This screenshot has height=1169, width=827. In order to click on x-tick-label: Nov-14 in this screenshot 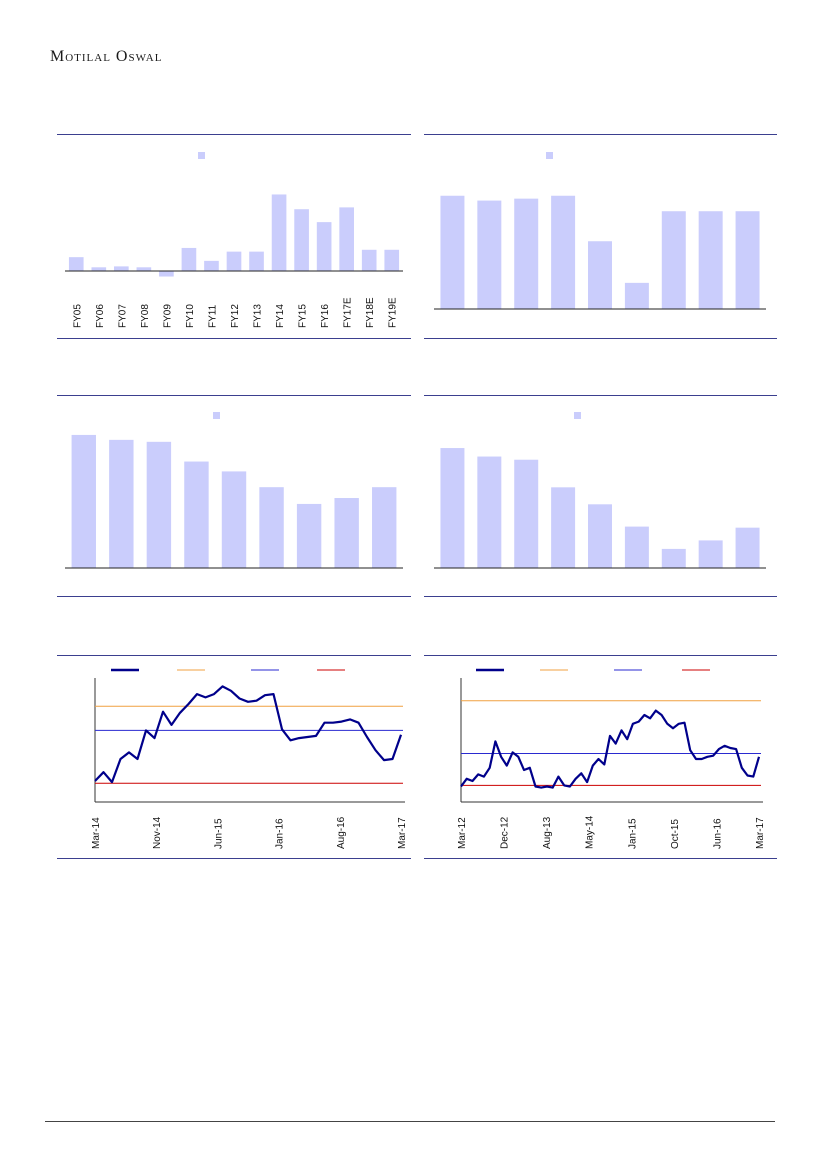, I will do `click(157, 832)`.